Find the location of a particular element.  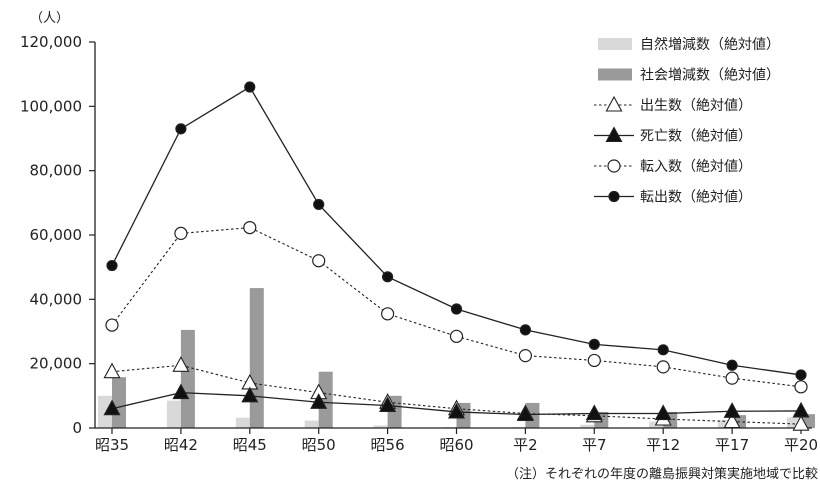

x-tick-label: 昭42 is located at coordinates (181, 445).